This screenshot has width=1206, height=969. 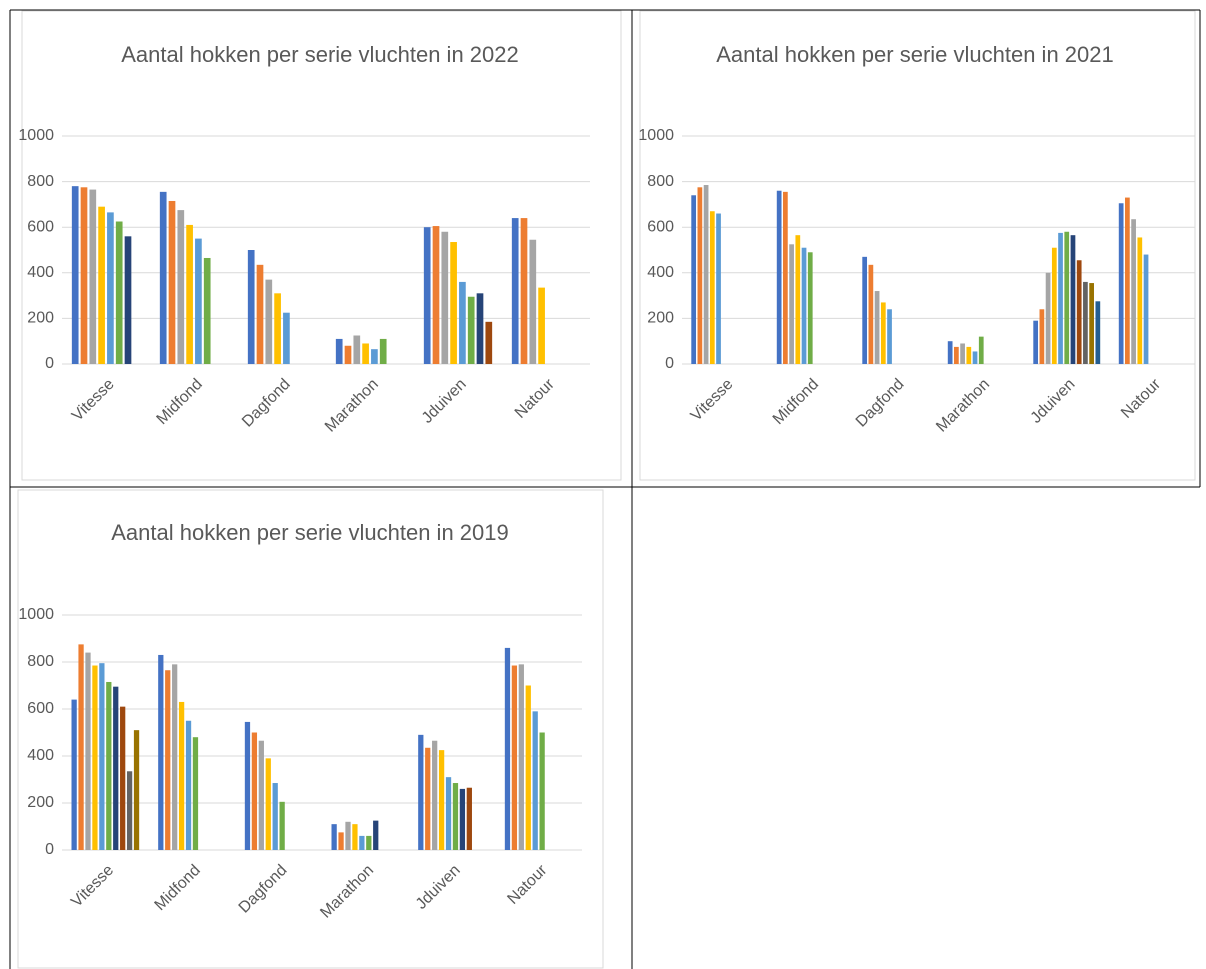 I want to click on x-tick-label: Marathon, so click(x=963, y=406).